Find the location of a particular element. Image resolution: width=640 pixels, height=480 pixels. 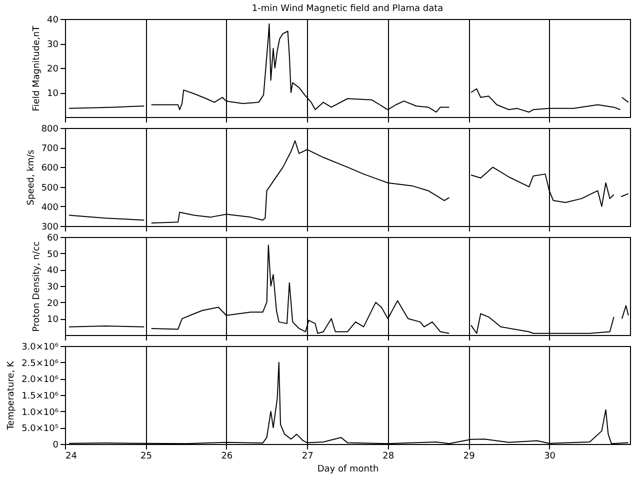

y-tick-label: 300 is located at coordinates (50, 227).